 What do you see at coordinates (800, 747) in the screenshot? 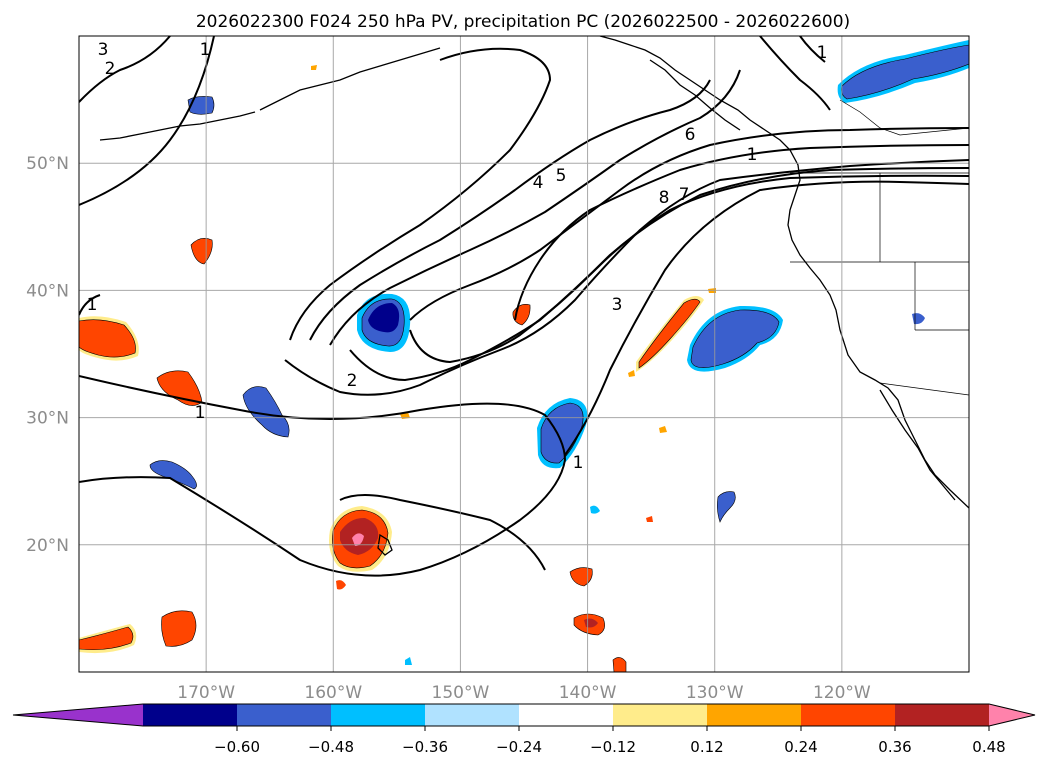
I see `colorbar-tick-label: 0.24` at bounding box center [800, 747].